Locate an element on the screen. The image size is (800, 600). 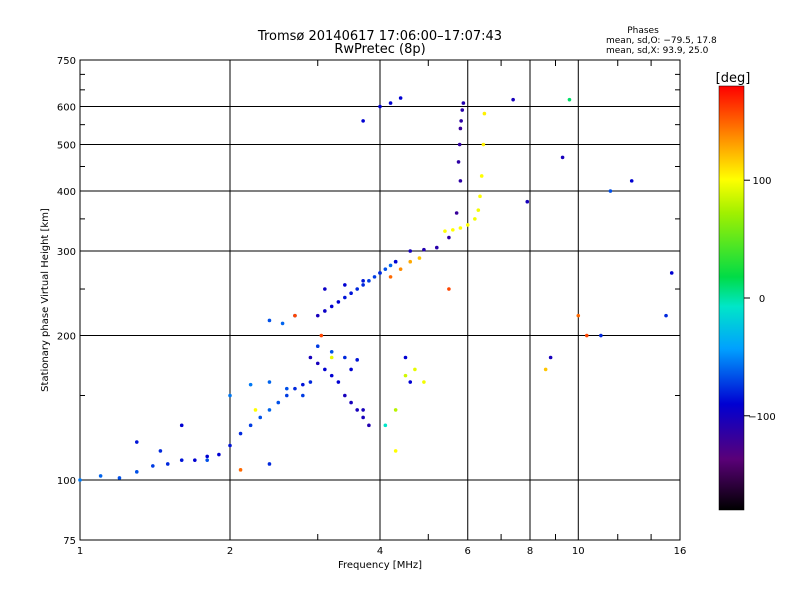
colorbar is located at coordinates (731, 298).